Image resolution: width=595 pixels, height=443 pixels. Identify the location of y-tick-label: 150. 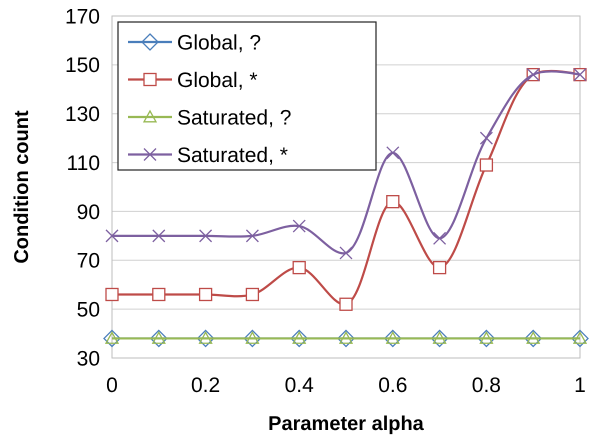
(82, 66).